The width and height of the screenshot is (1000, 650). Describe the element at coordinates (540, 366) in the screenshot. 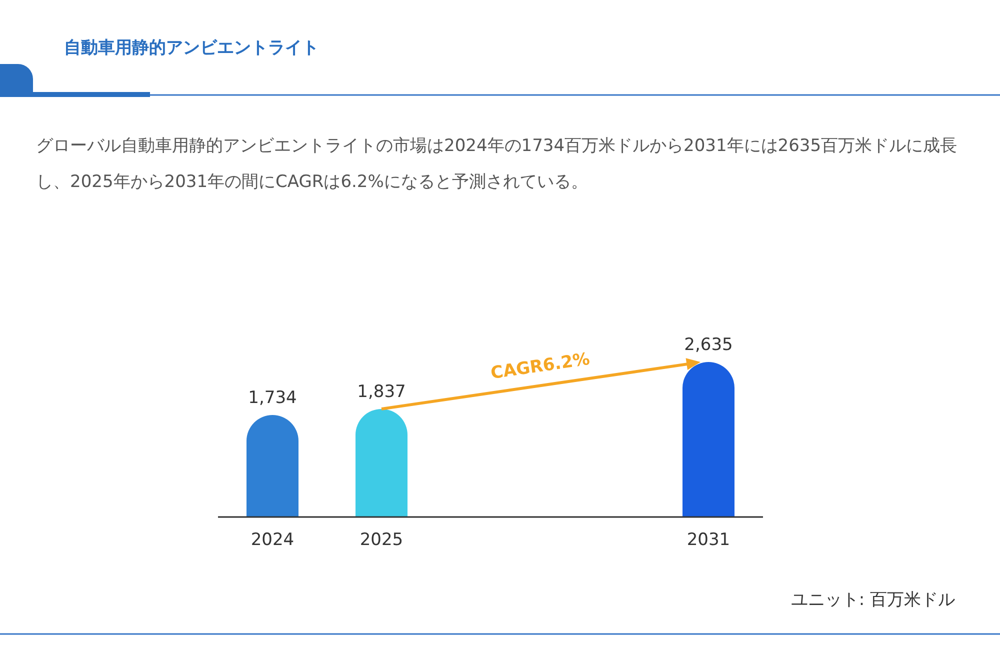

I see `annotation: CAGR6.2%` at that location.